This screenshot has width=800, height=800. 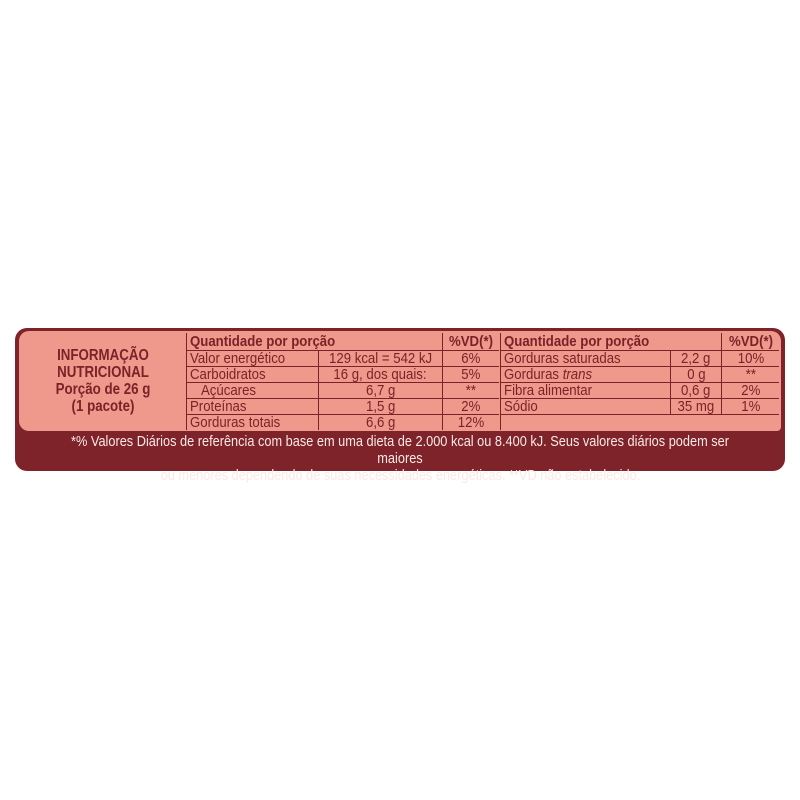 What do you see at coordinates (218, 406) in the screenshot?
I see `nutrient-name: Proteínas` at bounding box center [218, 406].